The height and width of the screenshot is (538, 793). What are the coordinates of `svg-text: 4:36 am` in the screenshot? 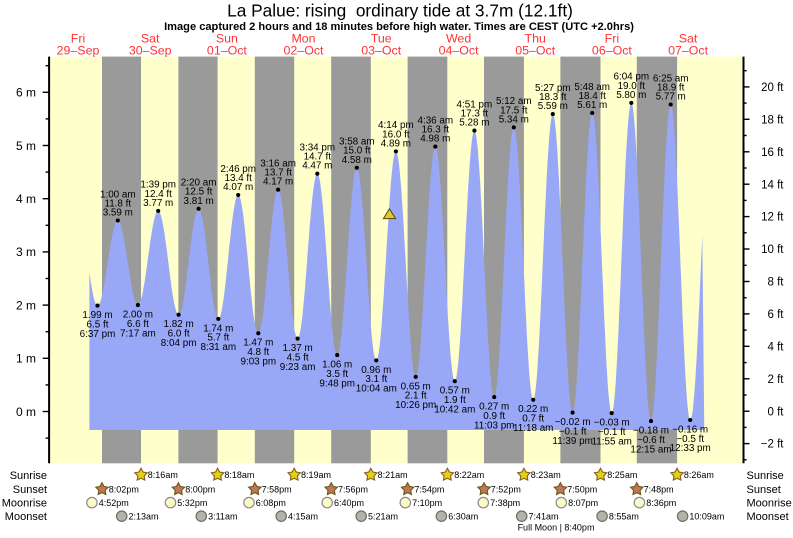 It's located at (435, 120).